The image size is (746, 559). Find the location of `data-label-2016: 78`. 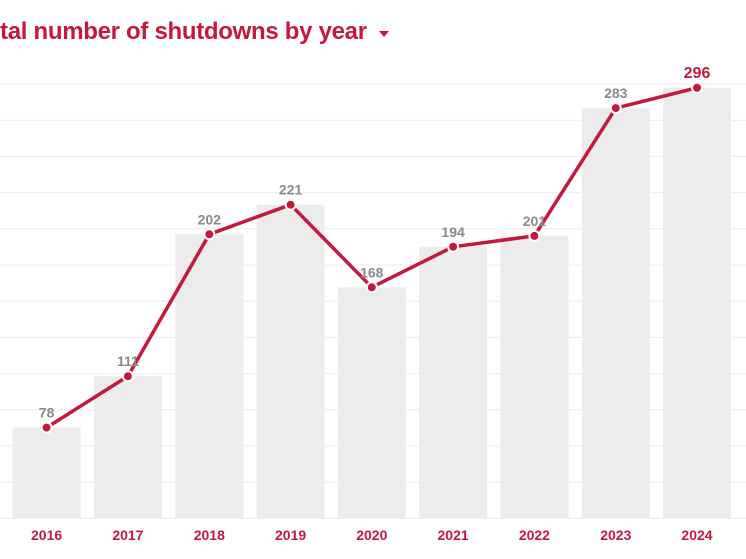

data-label-2016: 78 is located at coordinates (47, 413).